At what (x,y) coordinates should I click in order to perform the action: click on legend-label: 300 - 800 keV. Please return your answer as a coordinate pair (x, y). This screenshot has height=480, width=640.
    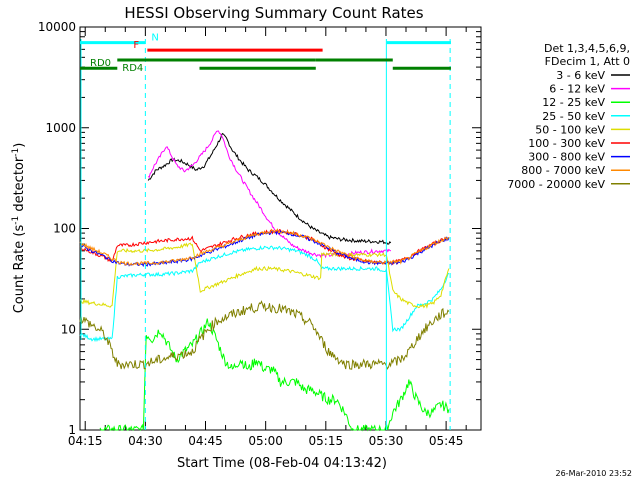
    Looking at the image, I should click on (566, 157).